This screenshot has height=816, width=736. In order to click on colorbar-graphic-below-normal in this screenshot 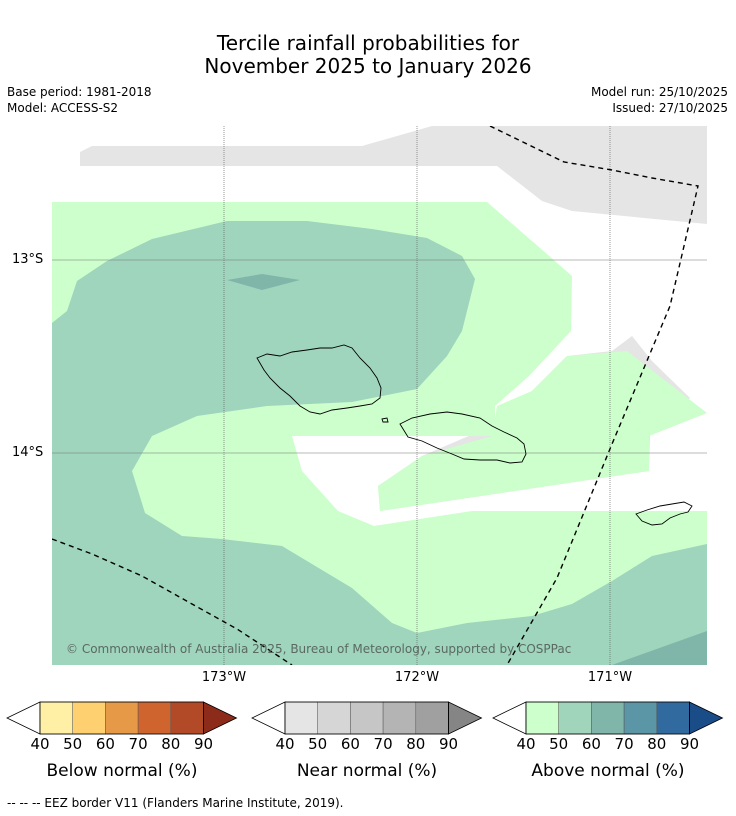, I will do `click(122, 718)`.